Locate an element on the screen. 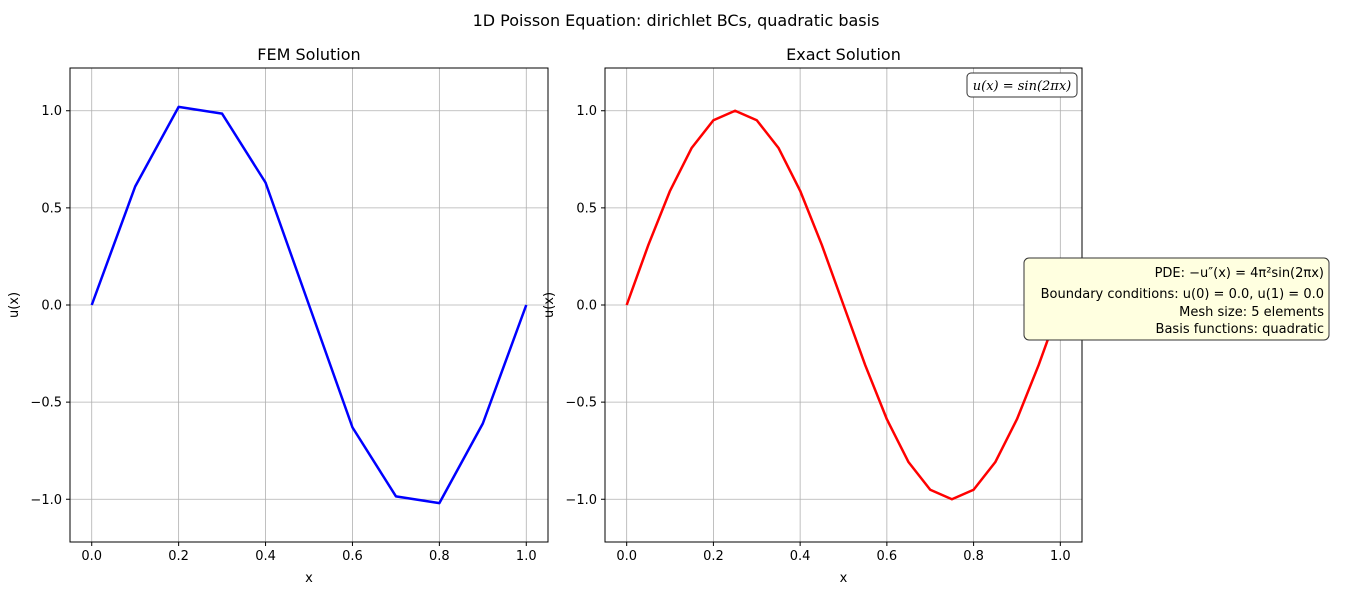 The image size is (1352, 600). exact-ylabel: u(x) is located at coordinates (549, 305).